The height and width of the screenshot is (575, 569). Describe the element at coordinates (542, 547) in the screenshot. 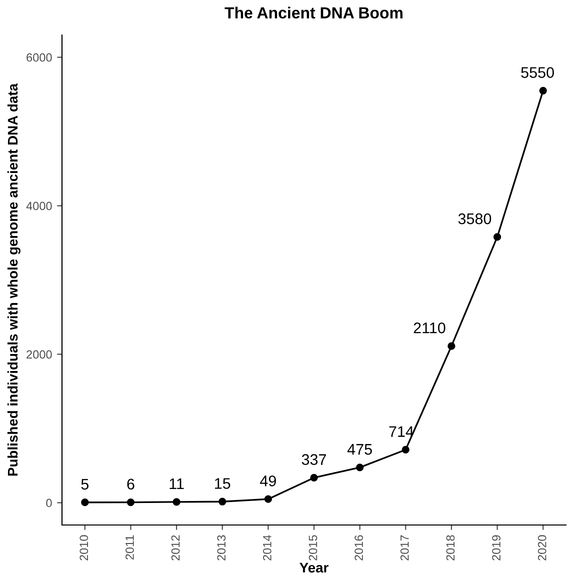

I see `x-tick-label: 2020` at that location.